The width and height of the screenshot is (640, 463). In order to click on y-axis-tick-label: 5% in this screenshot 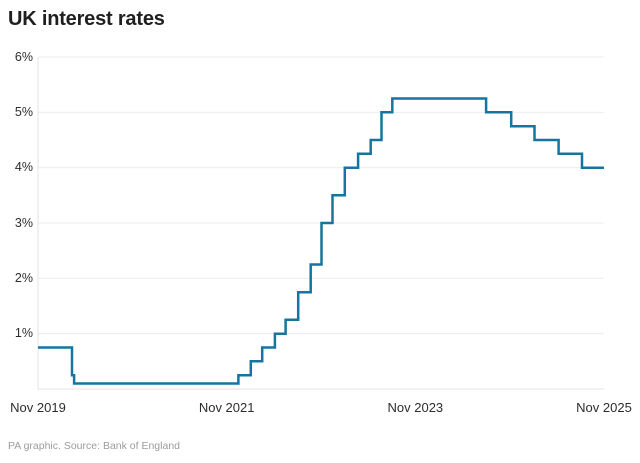, I will do `click(23, 111)`.